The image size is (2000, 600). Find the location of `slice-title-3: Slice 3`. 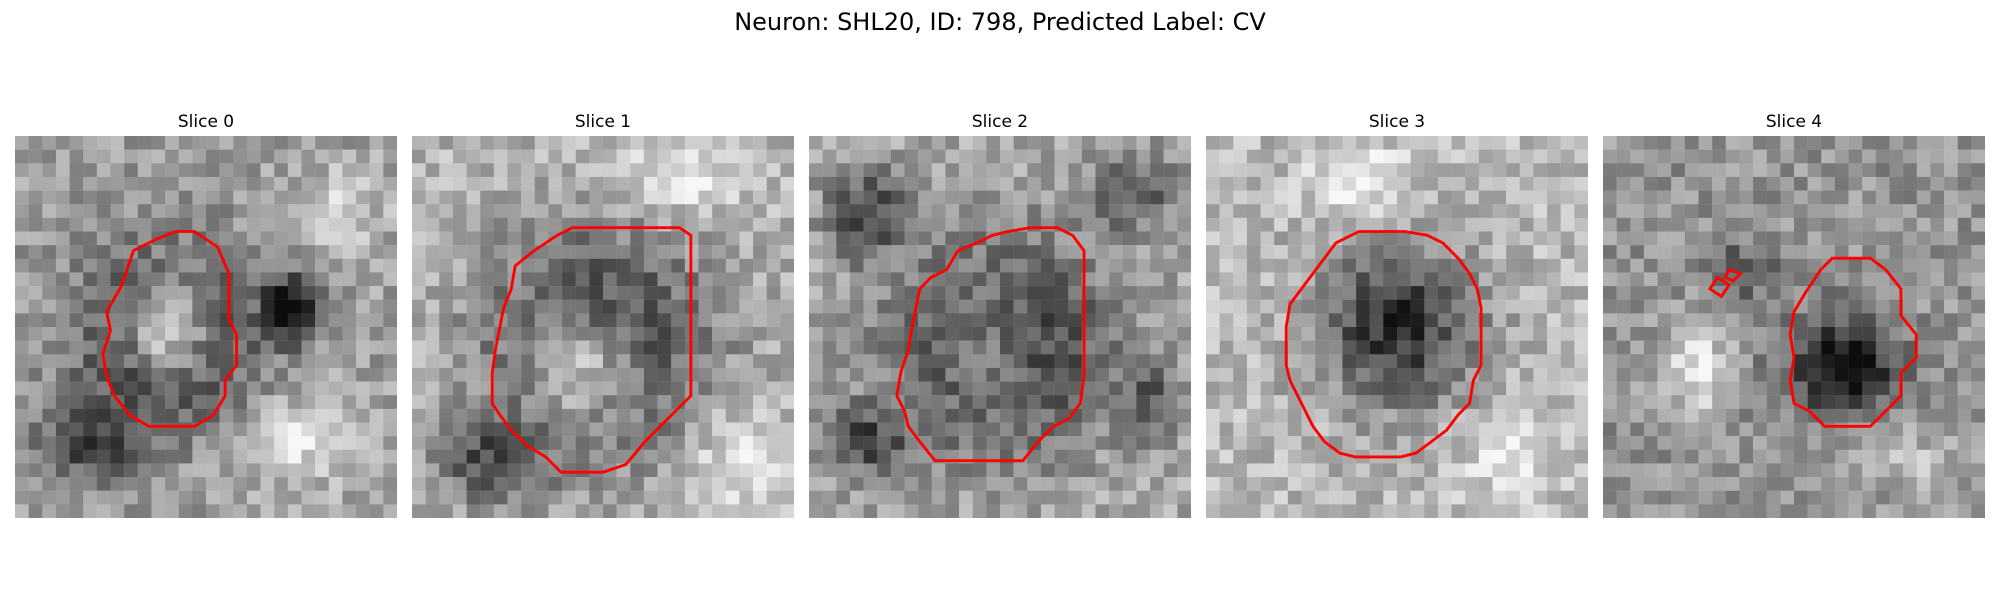

slice-title-3: Slice 3 is located at coordinates (1397, 122).